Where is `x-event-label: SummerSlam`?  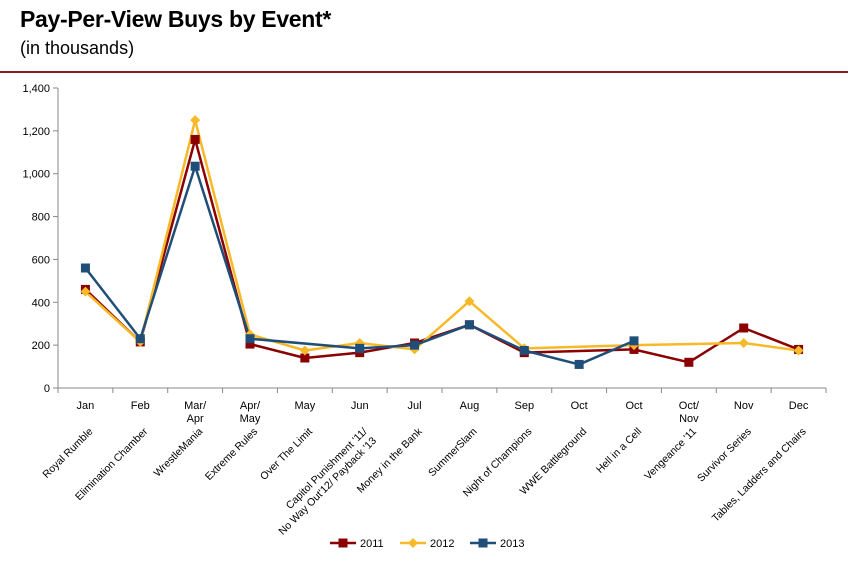 x-event-label: SummerSlam is located at coordinates (453, 452).